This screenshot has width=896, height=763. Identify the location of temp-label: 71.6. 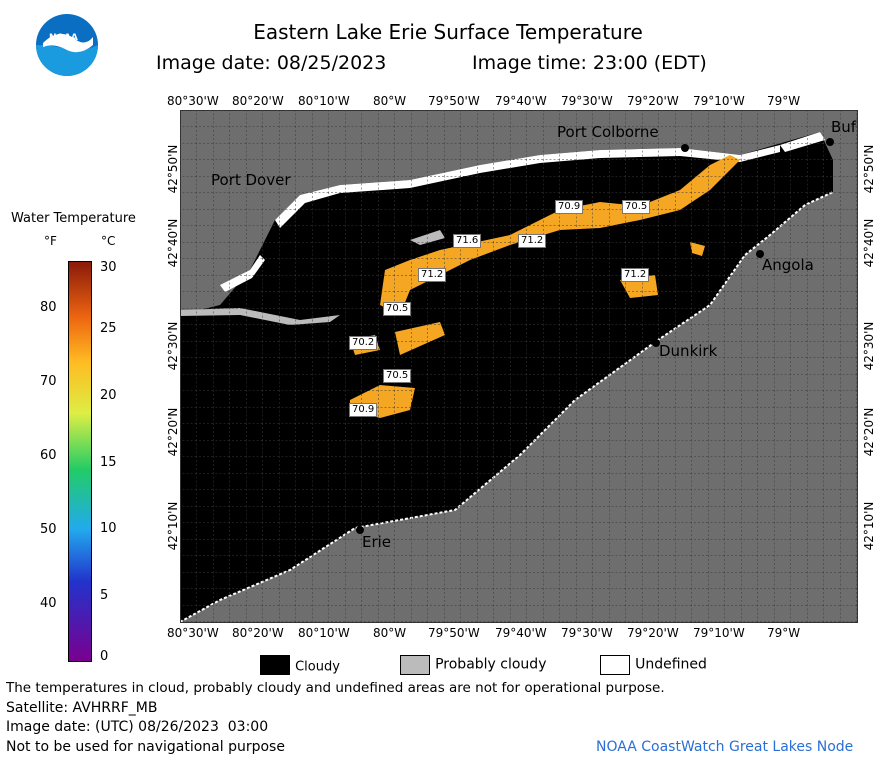
(467, 241).